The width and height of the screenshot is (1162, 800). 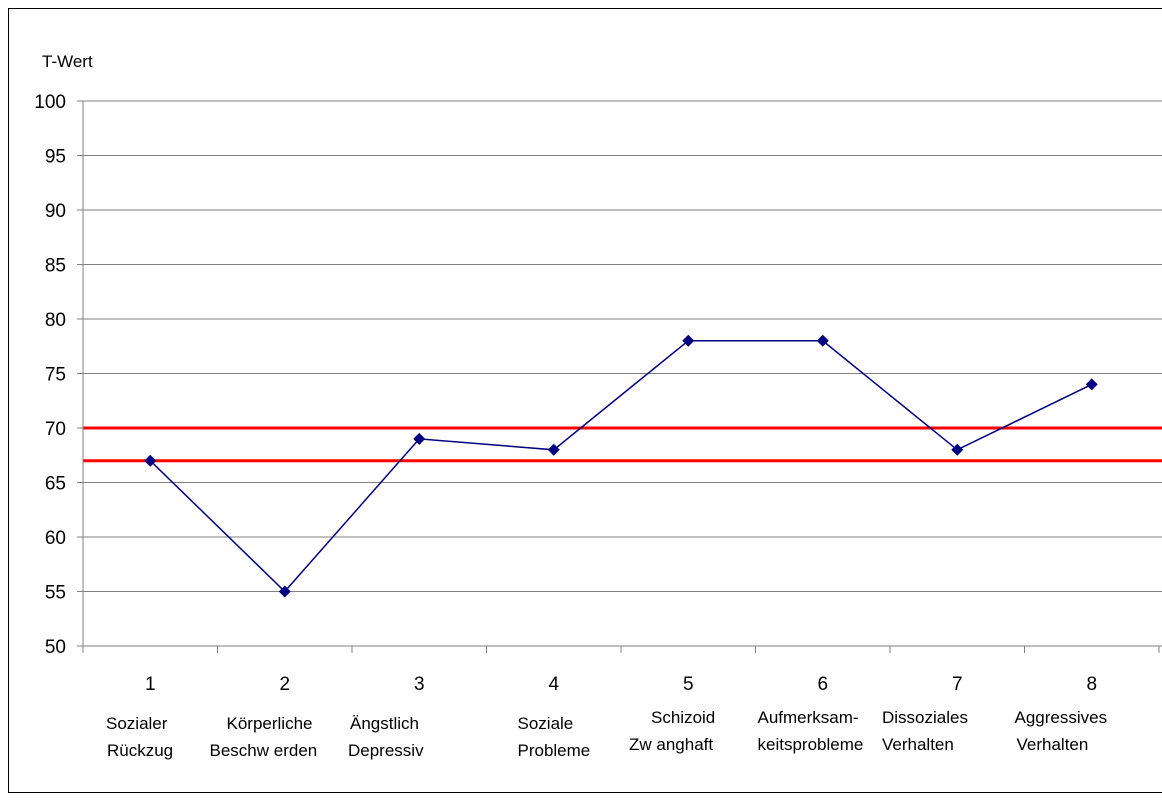 What do you see at coordinates (55, 375) in the screenshot?
I see `y-tick-label: 75` at bounding box center [55, 375].